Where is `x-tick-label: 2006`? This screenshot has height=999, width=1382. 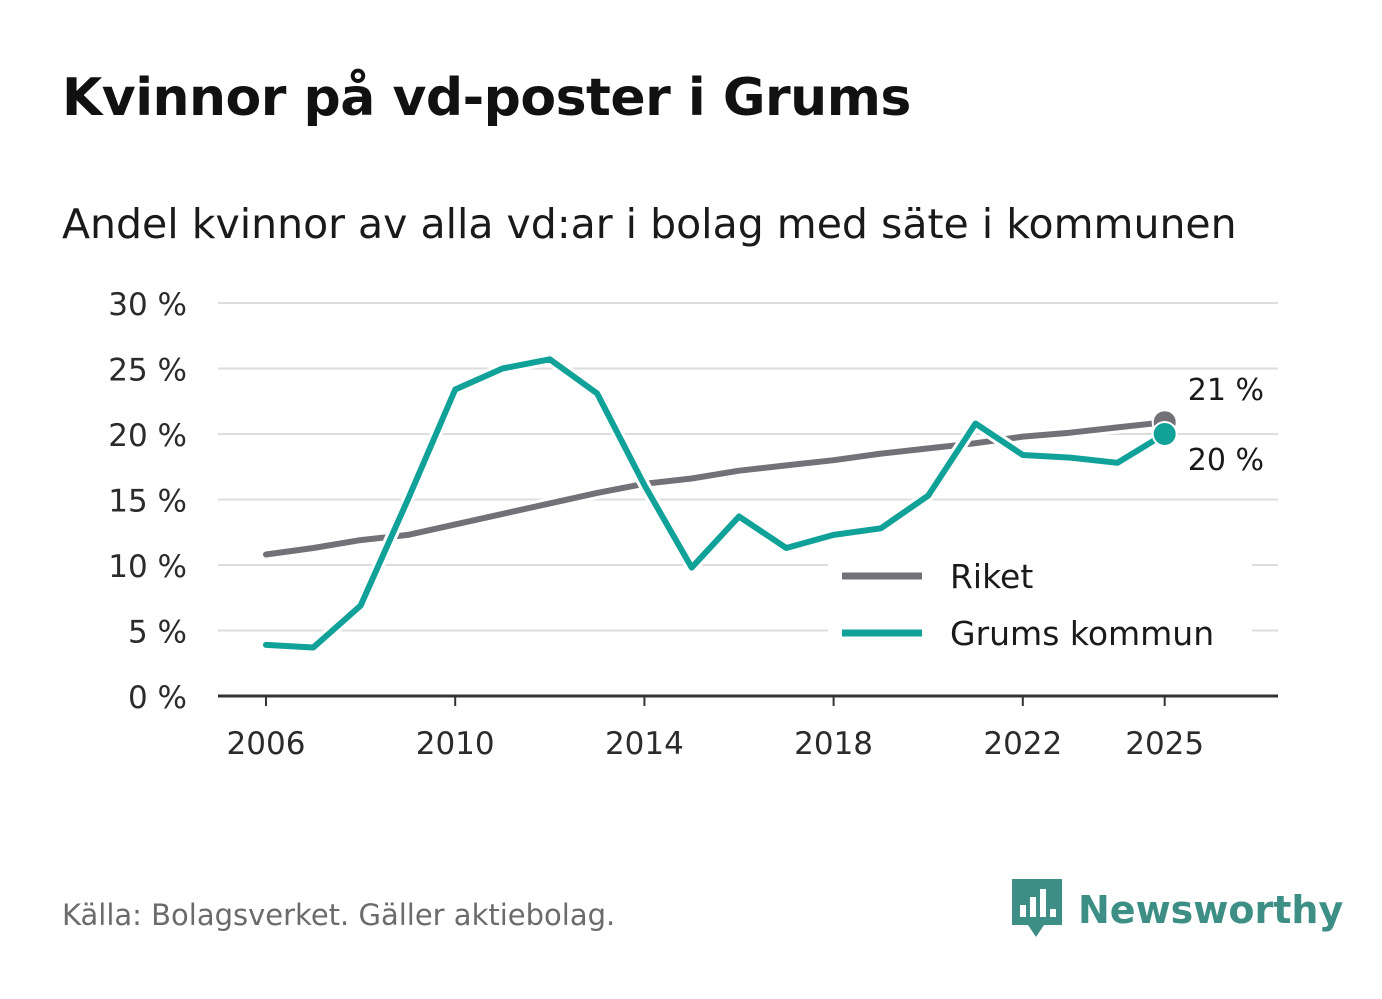 x-tick-label: 2006 is located at coordinates (266, 744).